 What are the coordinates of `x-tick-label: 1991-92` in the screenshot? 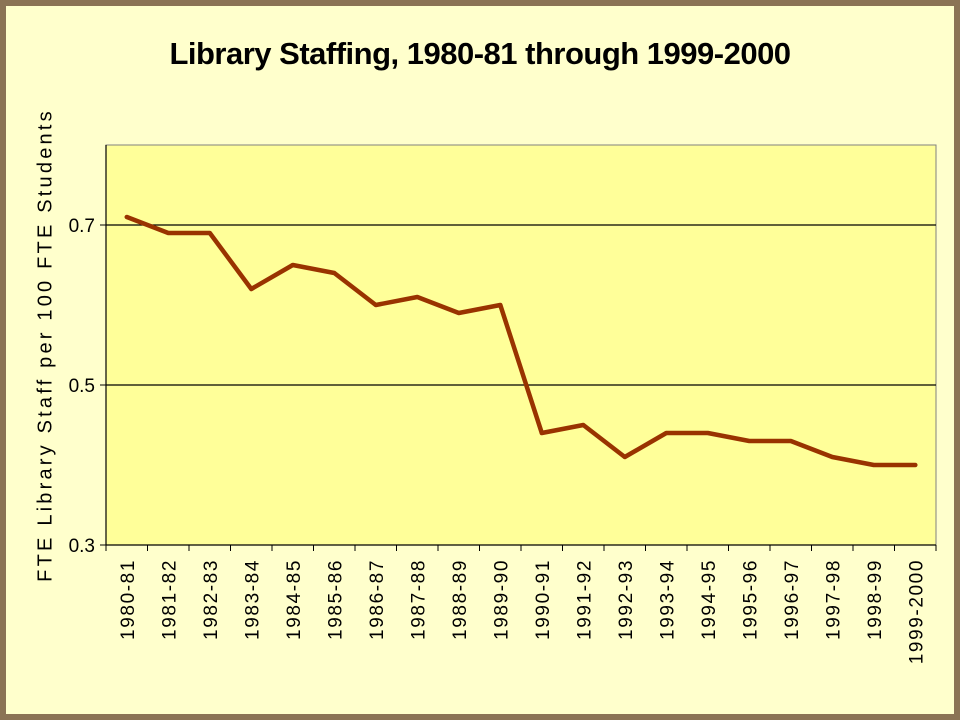 It's located at (584, 599).